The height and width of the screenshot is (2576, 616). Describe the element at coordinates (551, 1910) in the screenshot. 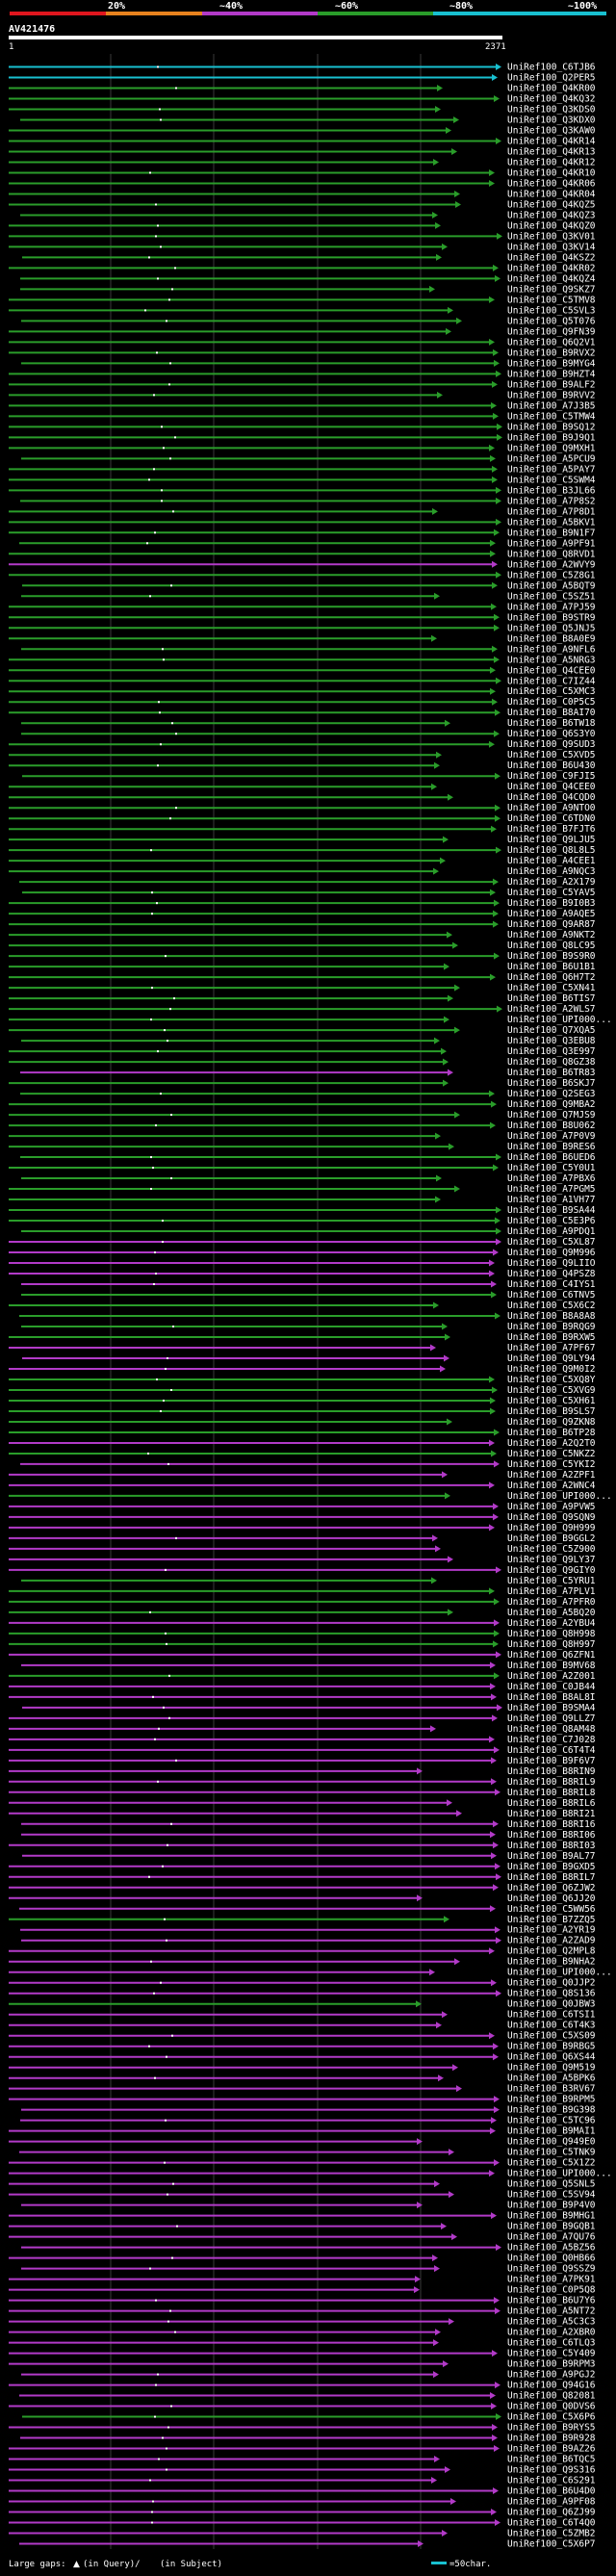

I see `hit-label: UniRef100_C5WW56` at that location.